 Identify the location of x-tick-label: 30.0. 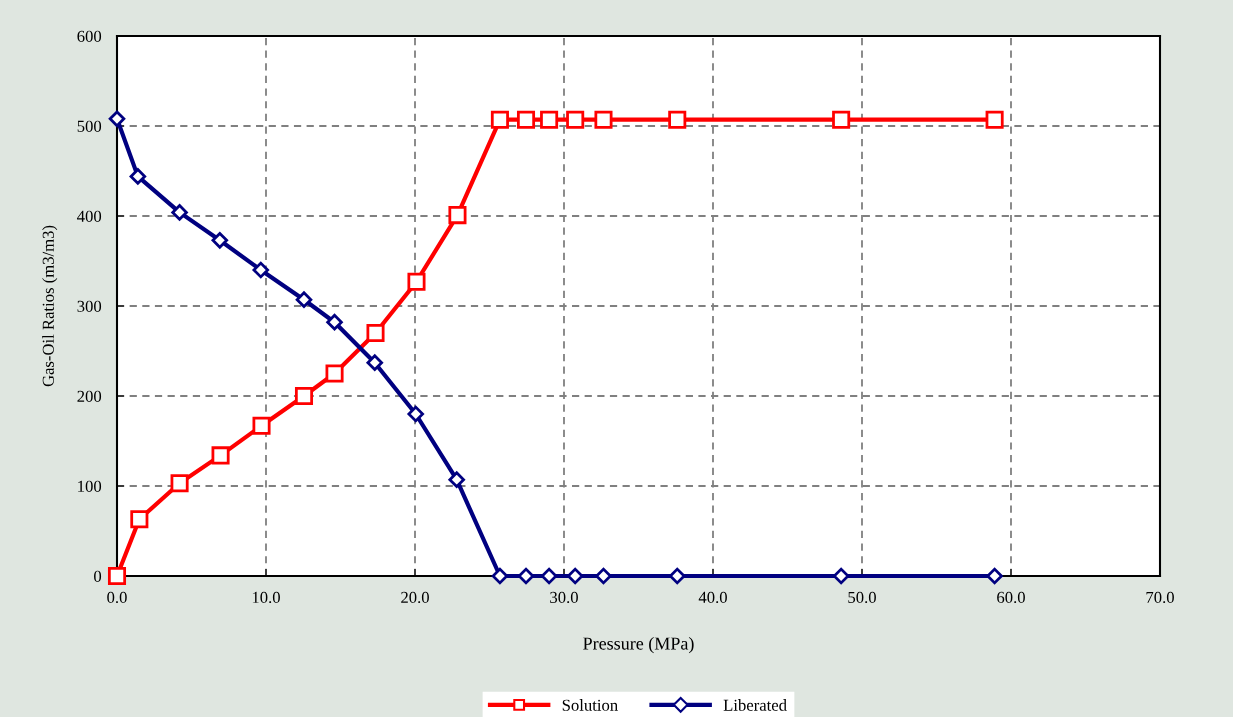
(564, 597).